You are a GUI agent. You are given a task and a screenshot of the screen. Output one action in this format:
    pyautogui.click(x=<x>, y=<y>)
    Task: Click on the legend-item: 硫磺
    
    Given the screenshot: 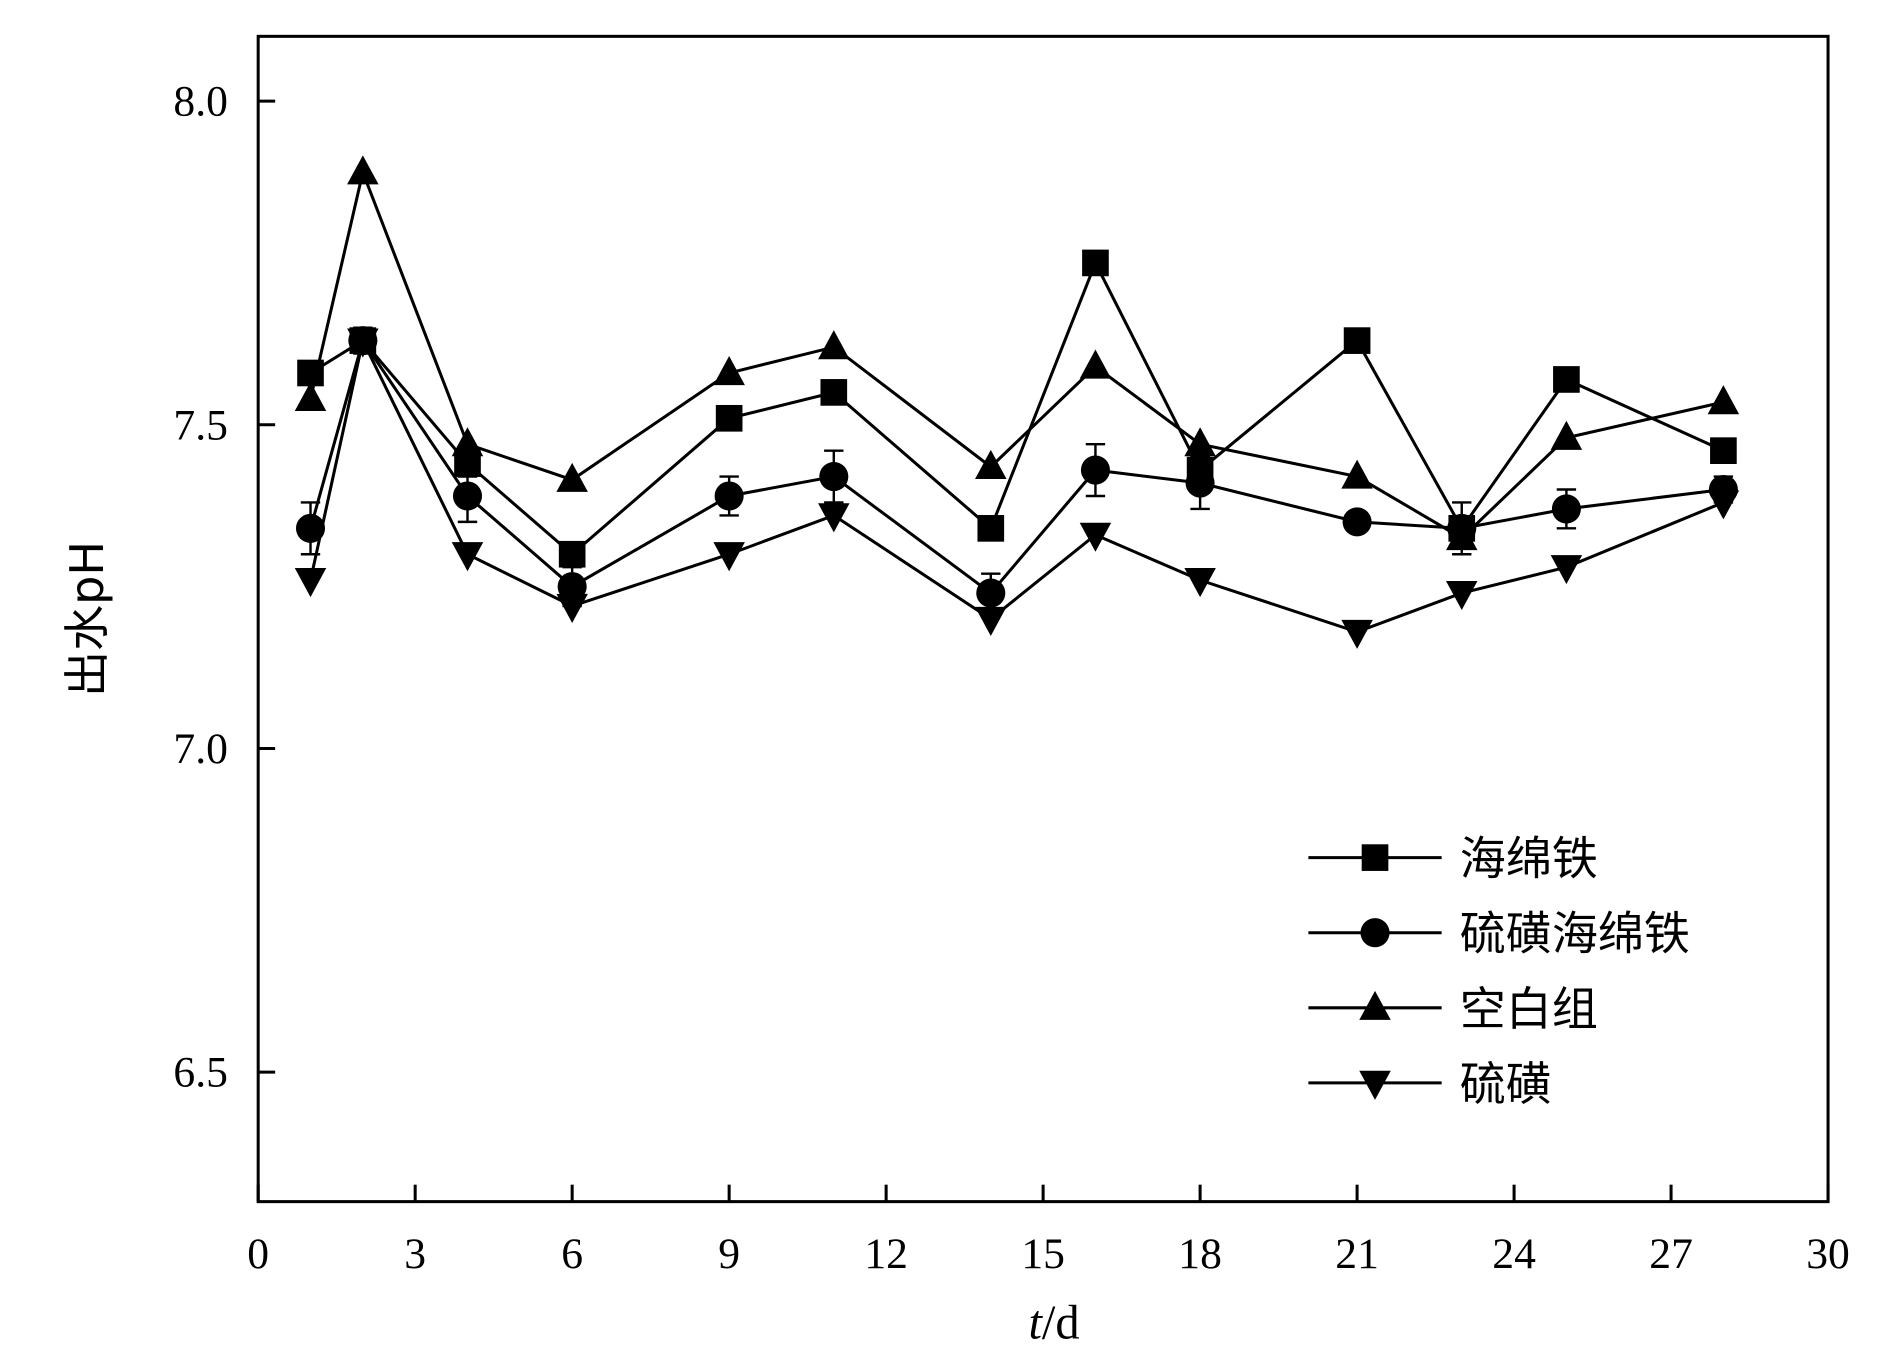 What is the action you would take?
    pyautogui.click(x=1430, y=1084)
    